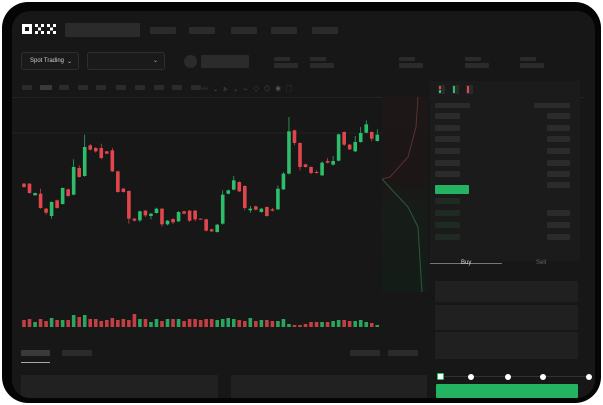  What do you see at coordinates (282, 59) in the screenshot?
I see `stat-label` at bounding box center [282, 59].